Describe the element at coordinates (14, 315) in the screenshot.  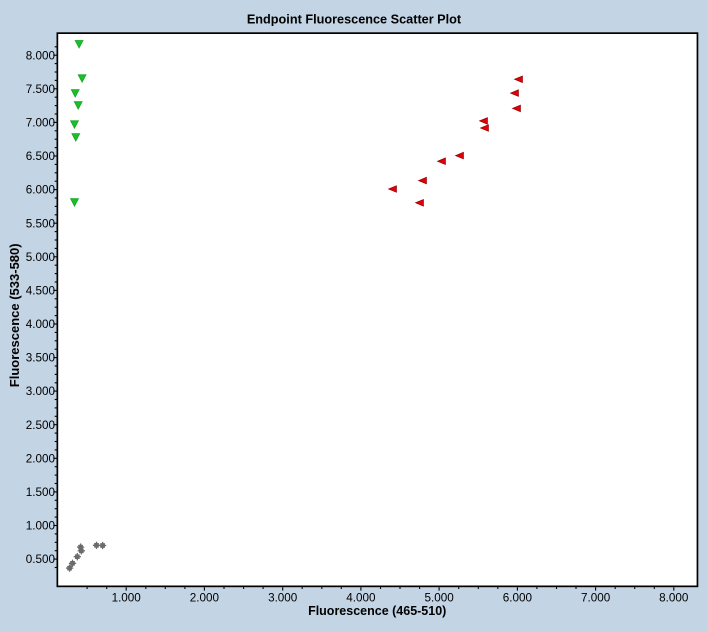
I see `svg-text: Fluorescence (533-580)` at that location.